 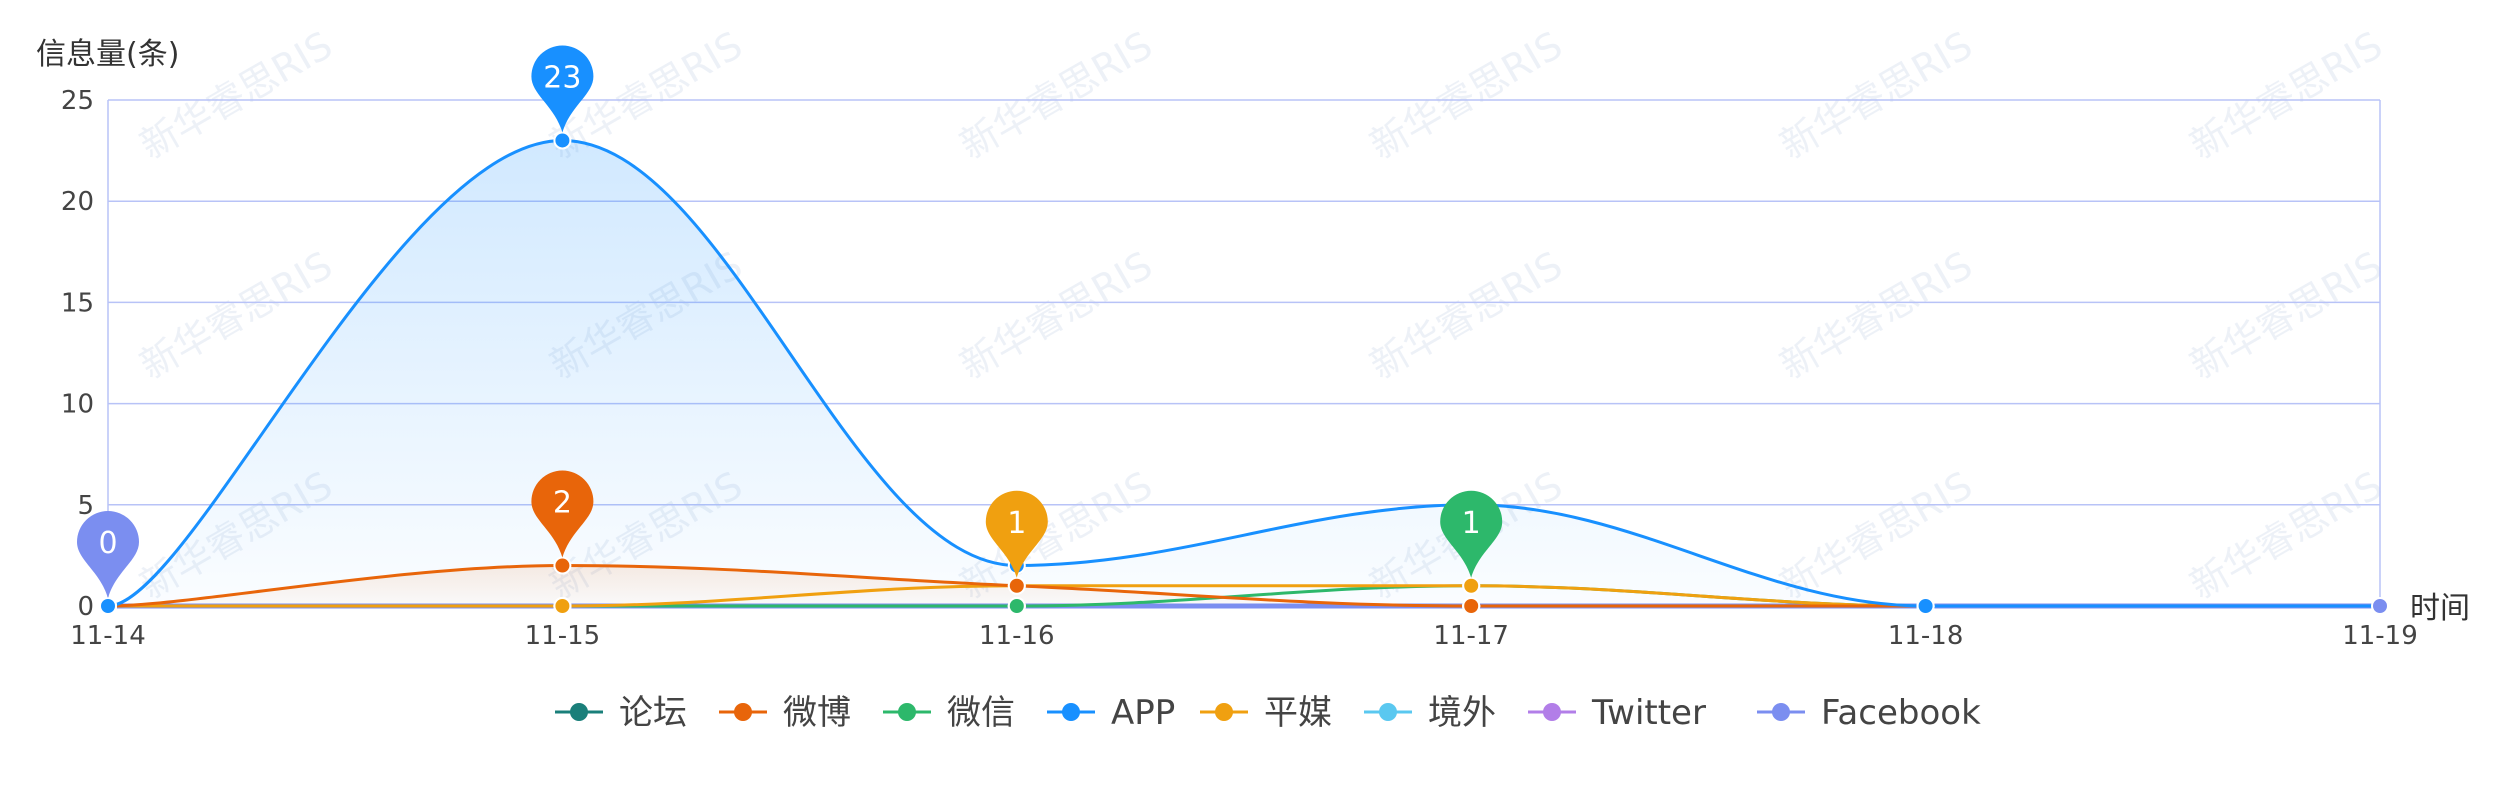 What do you see at coordinates (77, 202) in the screenshot?
I see `y-tick-label: 20` at bounding box center [77, 202].